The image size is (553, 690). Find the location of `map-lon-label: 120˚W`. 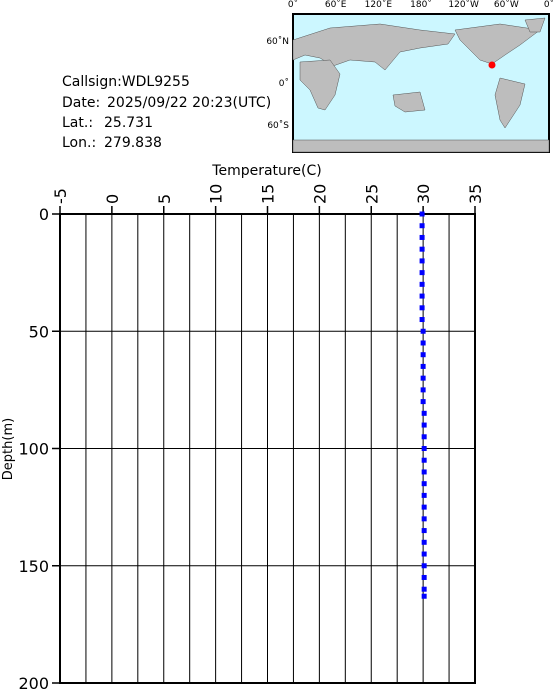

map-lon-label: 120˚W is located at coordinates (463, 5).